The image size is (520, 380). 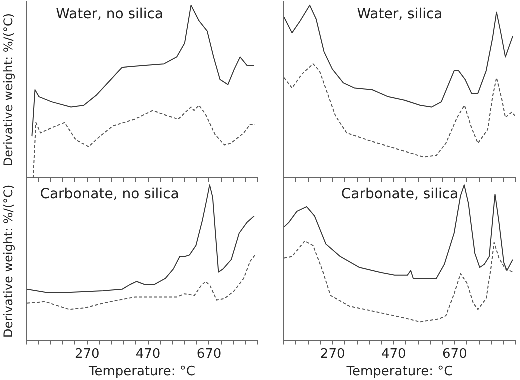 What do you see at coordinates (400, 14) in the screenshot?
I see `chart-title: Water, silica` at bounding box center [400, 14].